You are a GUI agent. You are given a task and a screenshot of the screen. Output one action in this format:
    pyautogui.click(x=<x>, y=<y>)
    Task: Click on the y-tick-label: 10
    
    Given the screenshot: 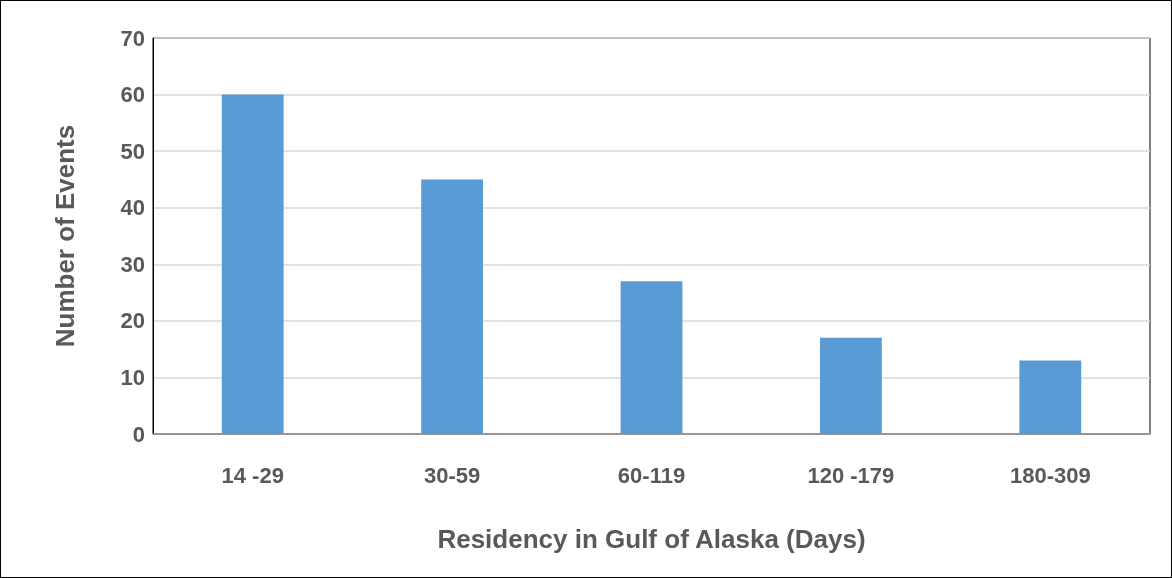 What is the action you would take?
    pyautogui.click(x=132, y=377)
    